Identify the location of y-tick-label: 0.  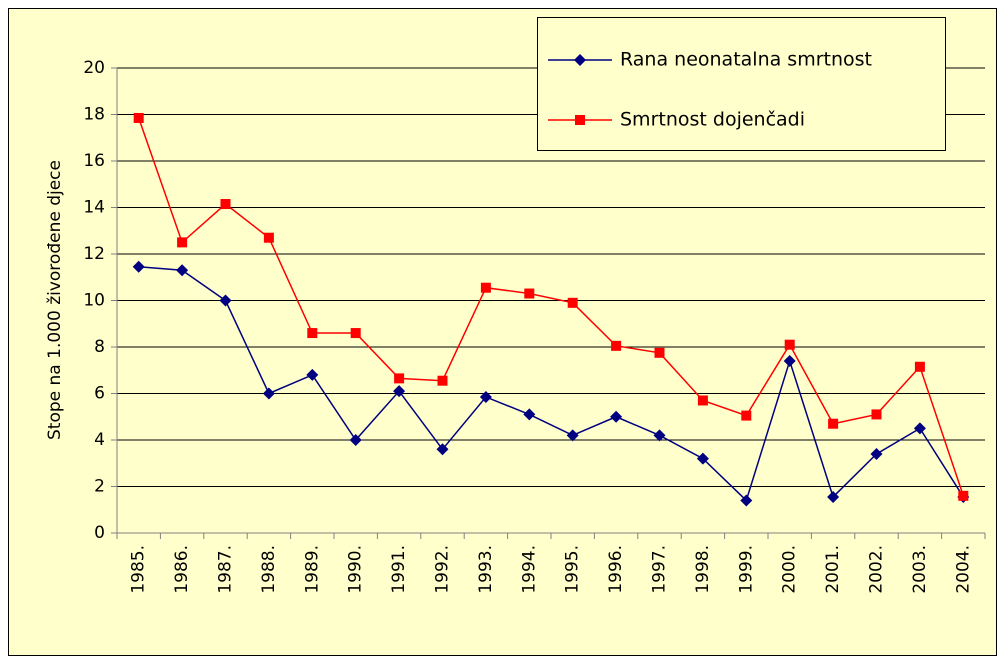
(99, 533).